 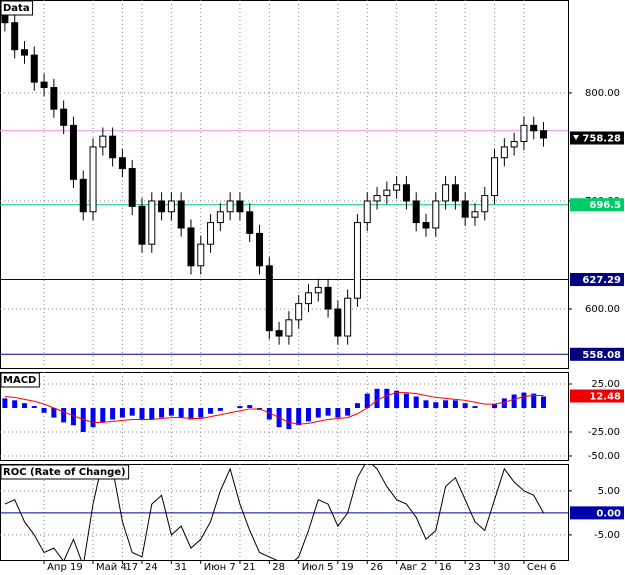 What do you see at coordinates (607, 535) in the screenshot?
I see `y-tick-label: -5.00` at bounding box center [607, 535].